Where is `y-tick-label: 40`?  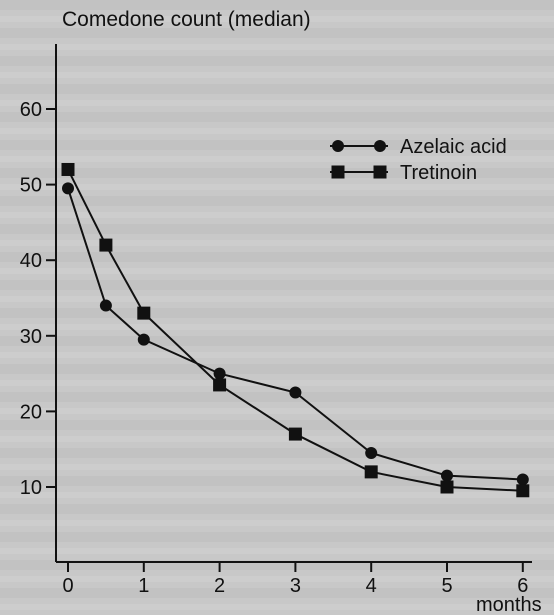 y-tick-label: 40 is located at coordinates (31, 261).